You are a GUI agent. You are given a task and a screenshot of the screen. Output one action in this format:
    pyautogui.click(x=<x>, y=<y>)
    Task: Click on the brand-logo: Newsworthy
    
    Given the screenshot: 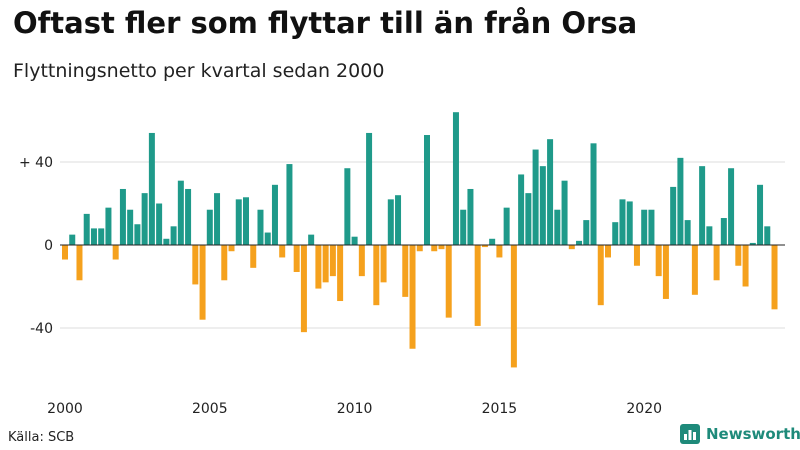 What is the action you would take?
    pyautogui.click(x=740, y=434)
    